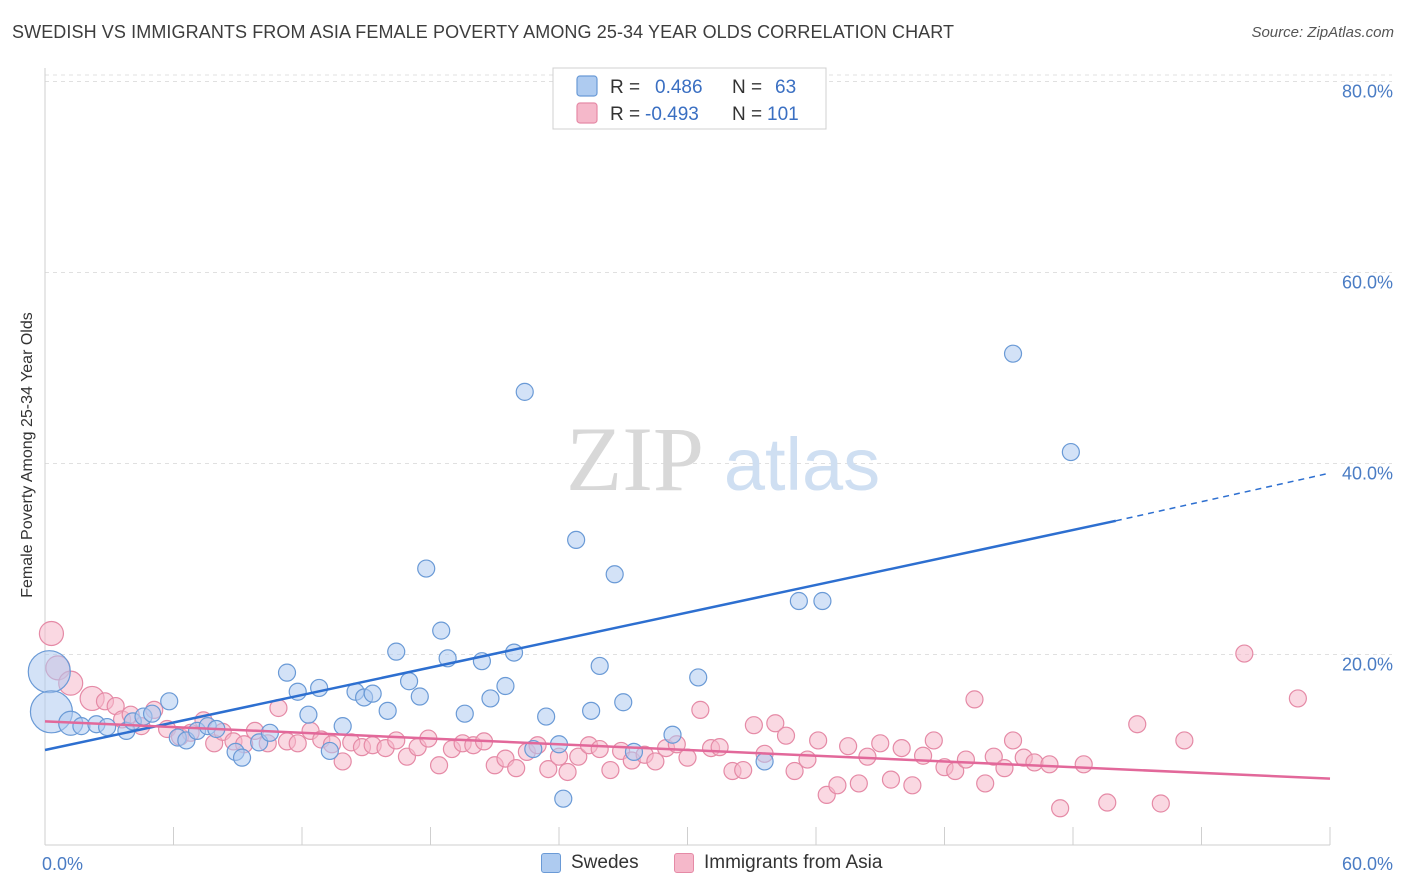 The width and height of the screenshot is (1406, 892). I want to click on x-tick-label-max: 60.0%, so click(1367, 864).